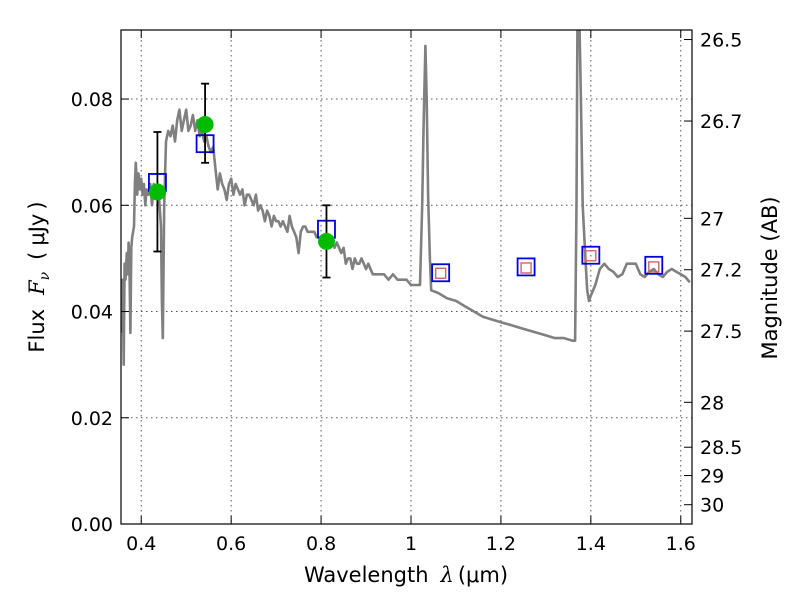 The image size is (800, 600). Describe the element at coordinates (366, 575) in the screenshot. I see `x-axis-label-text: Wavelength` at that location.